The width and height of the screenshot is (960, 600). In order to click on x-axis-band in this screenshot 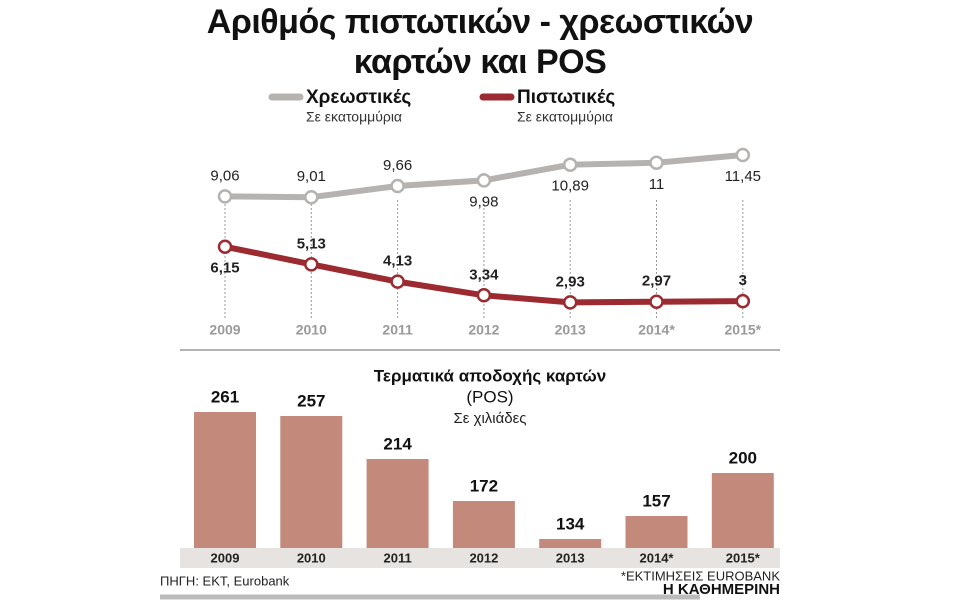, I will do `click(480, 558)`.